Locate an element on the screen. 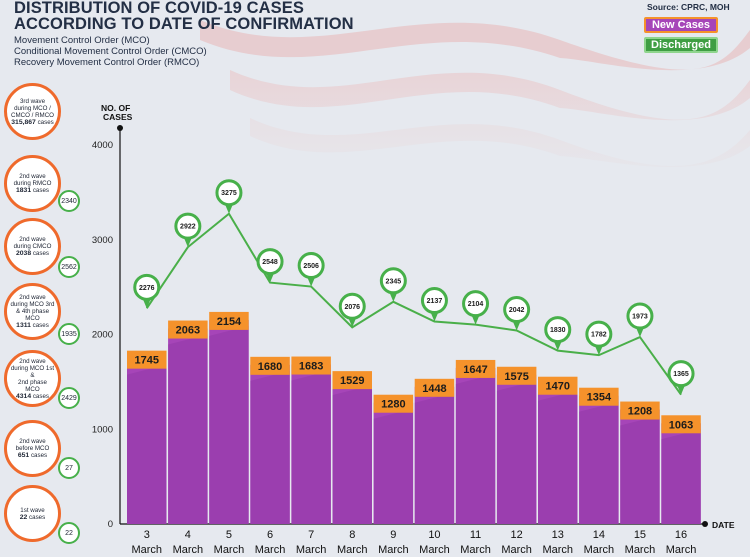  bar-value-label: 1683 is located at coordinates (311, 367).